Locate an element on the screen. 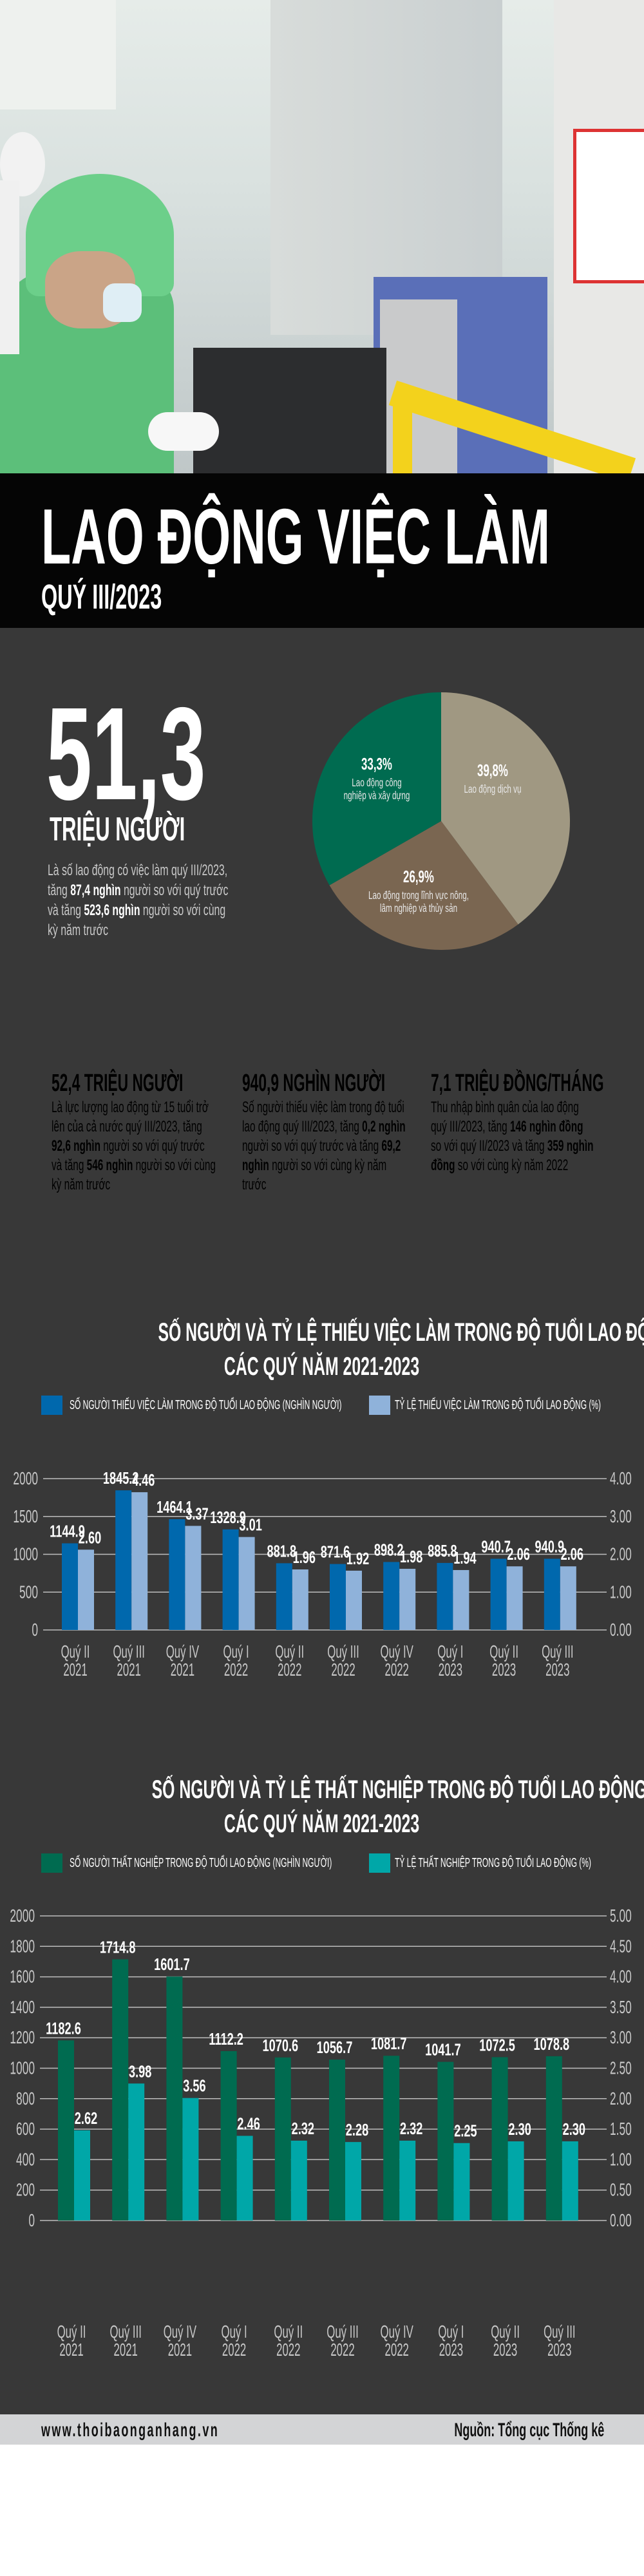  page-subtitle: QUÝ III/2023 is located at coordinates (101, 597).